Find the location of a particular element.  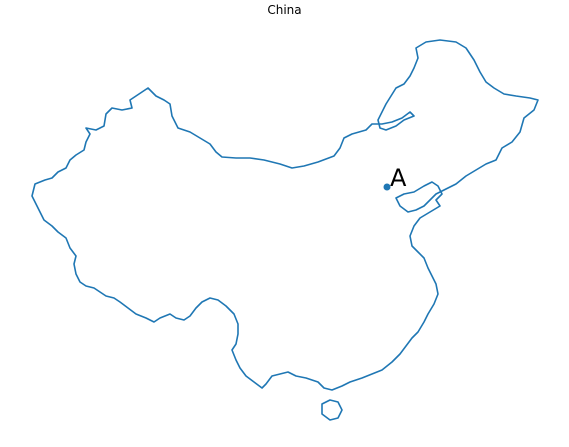

marker-point is located at coordinates (387, 187).